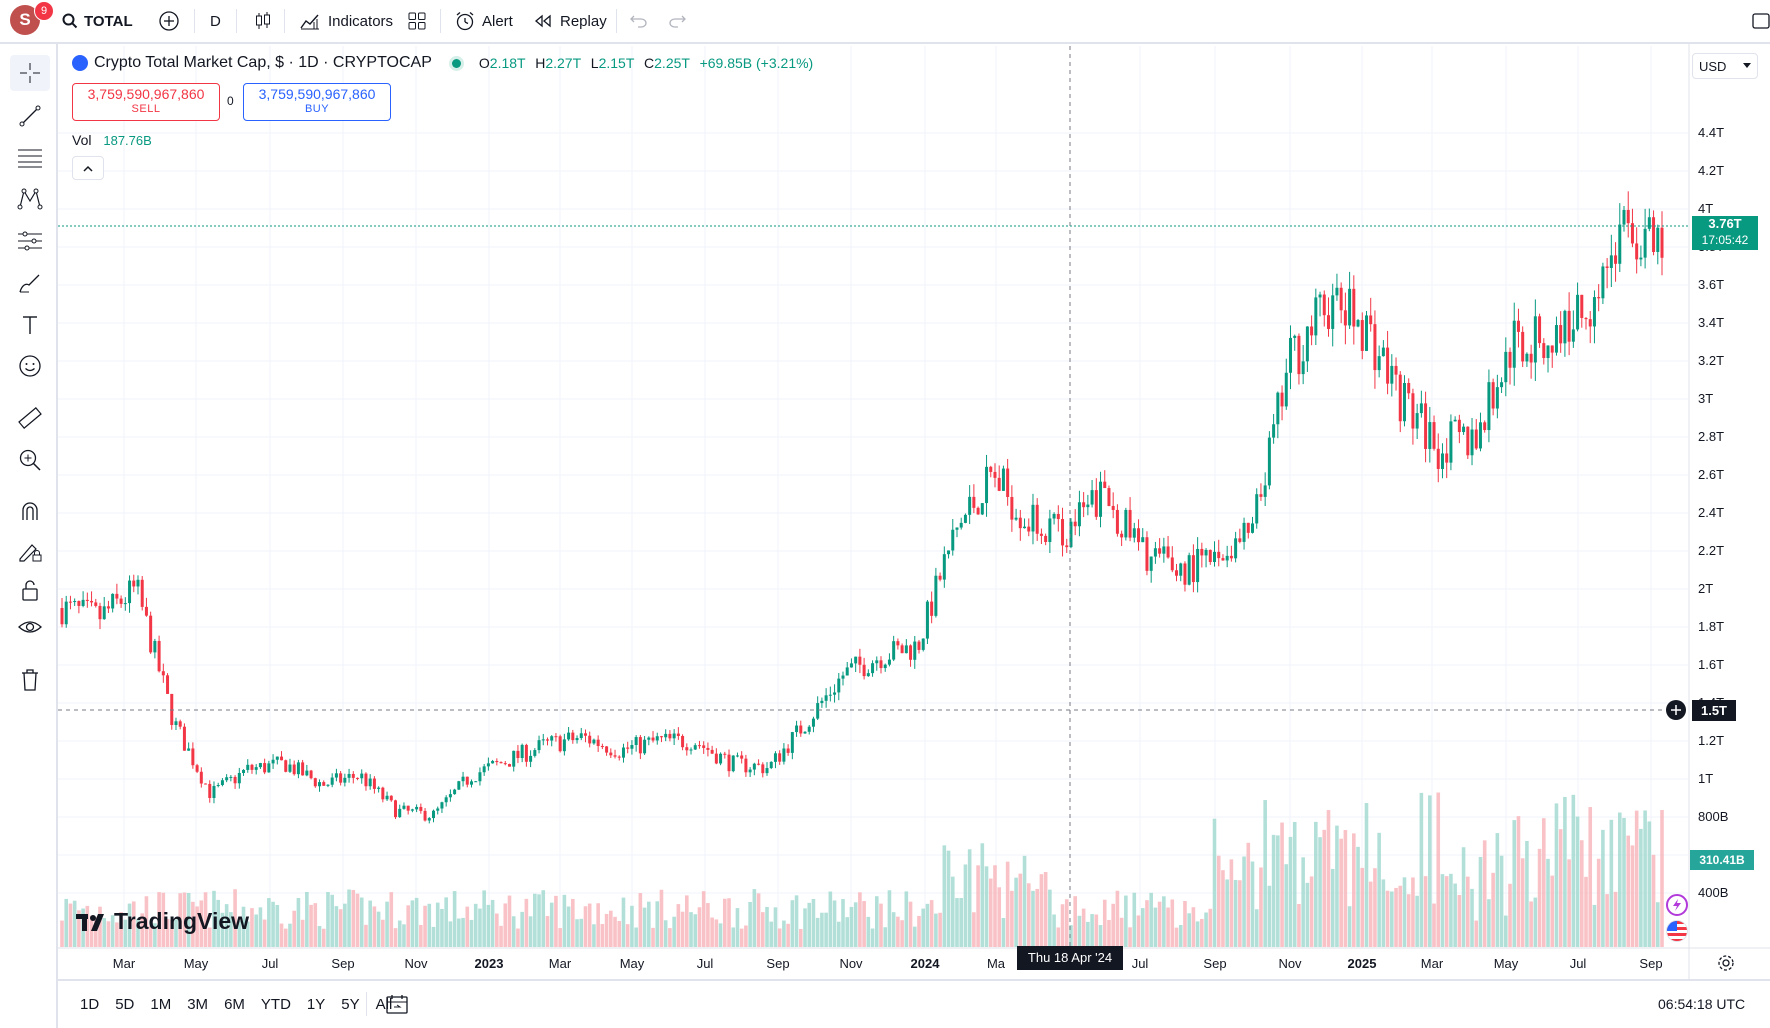 The width and height of the screenshot is (1770, 1028). I want to click on symbol-search-button: TOTAL, so click(97, 21).